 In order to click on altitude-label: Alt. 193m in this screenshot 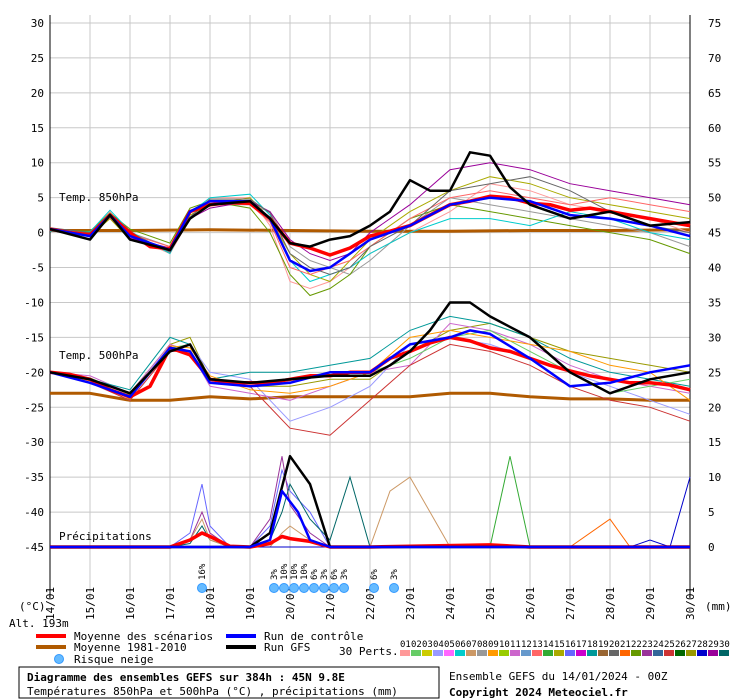, I will do `click(39, 623)`.